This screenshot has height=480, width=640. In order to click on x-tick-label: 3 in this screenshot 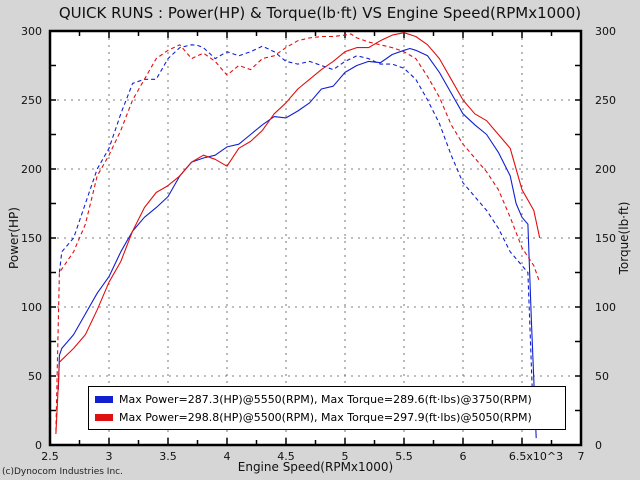, I will do `click(109, 456)`.